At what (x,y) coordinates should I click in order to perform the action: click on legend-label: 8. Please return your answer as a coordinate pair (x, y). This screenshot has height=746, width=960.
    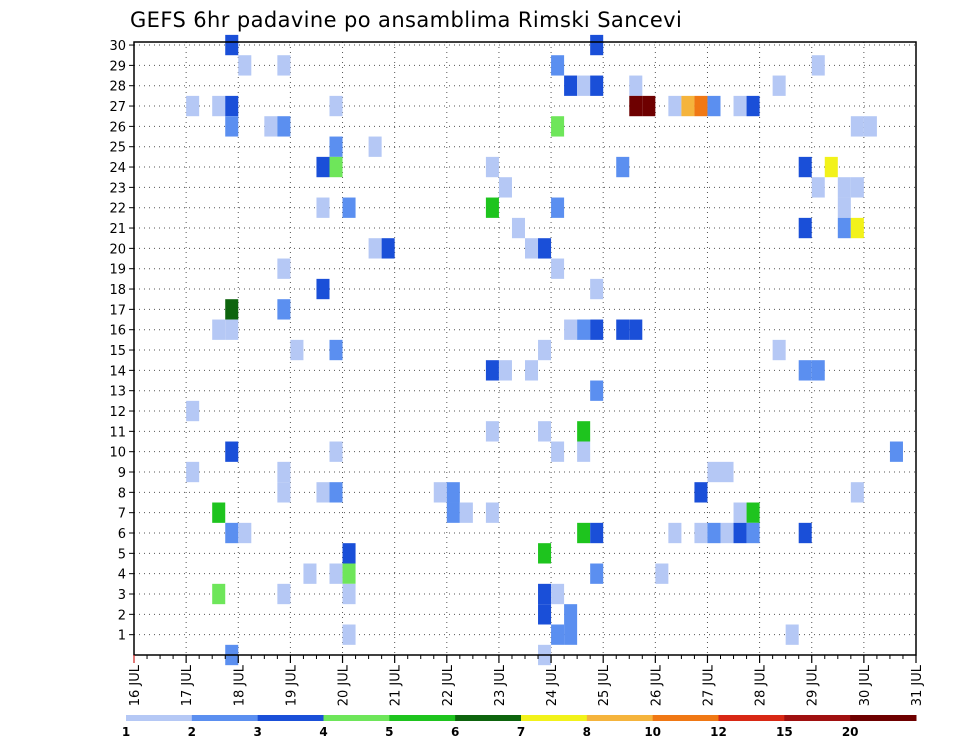
    Looking at the image, I should click on (587, 732).